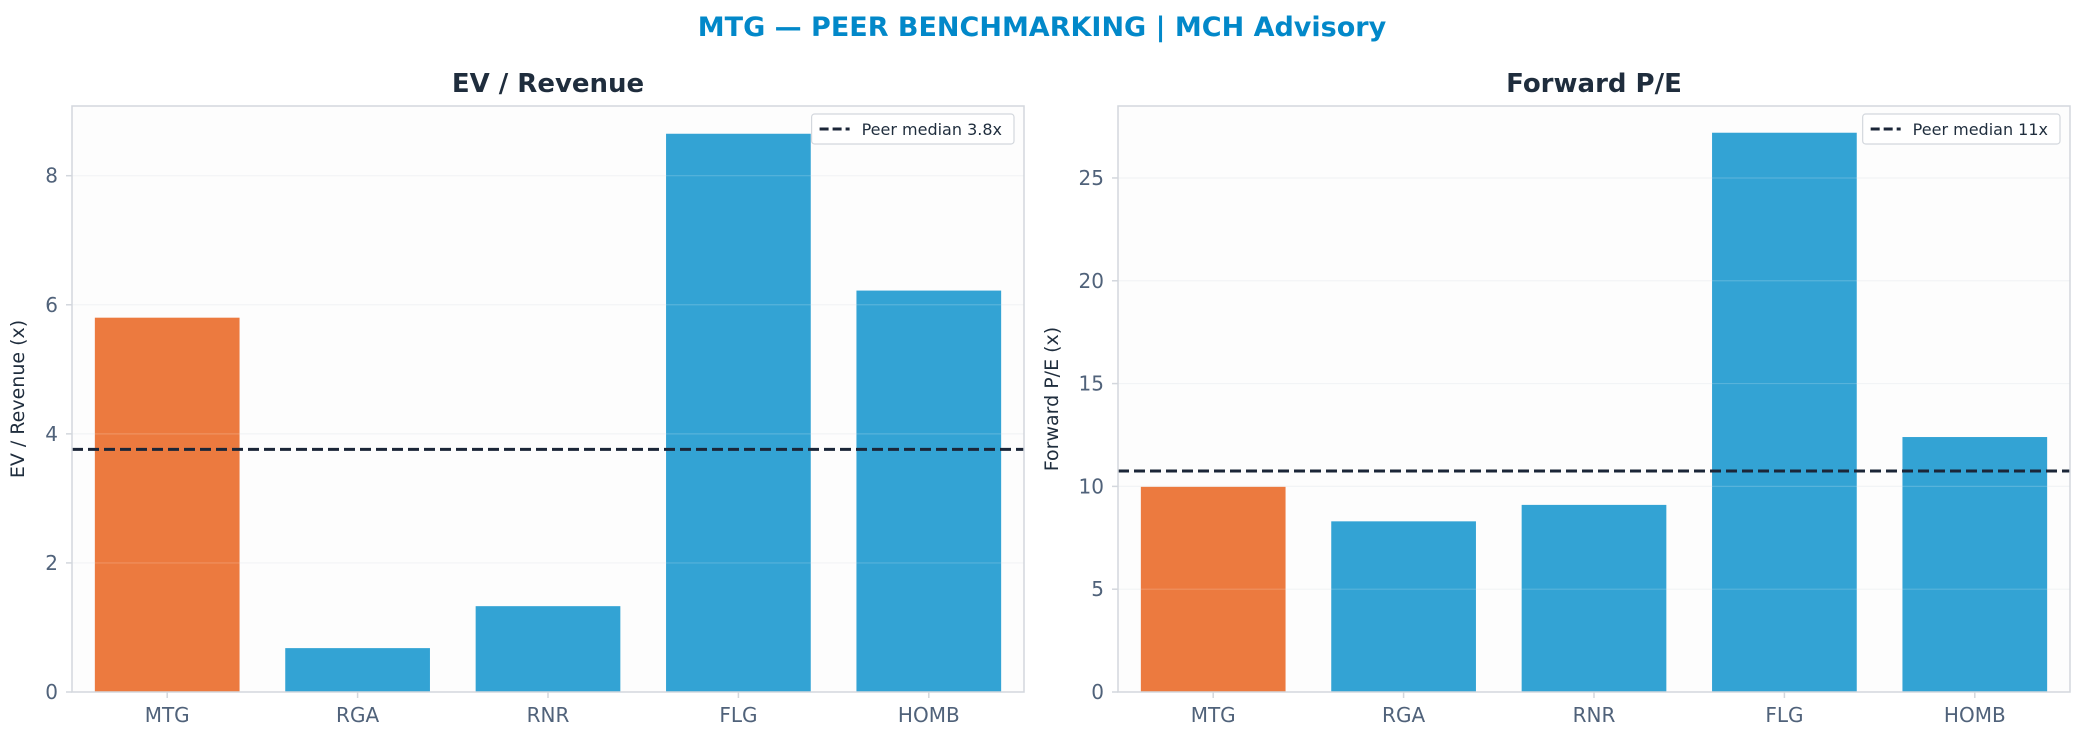 The width and height of the screenshot is (2084, 742). Describe the element at coordinates (51, 305) in the screenshot. I see `y-tick-label: 6` at that location.